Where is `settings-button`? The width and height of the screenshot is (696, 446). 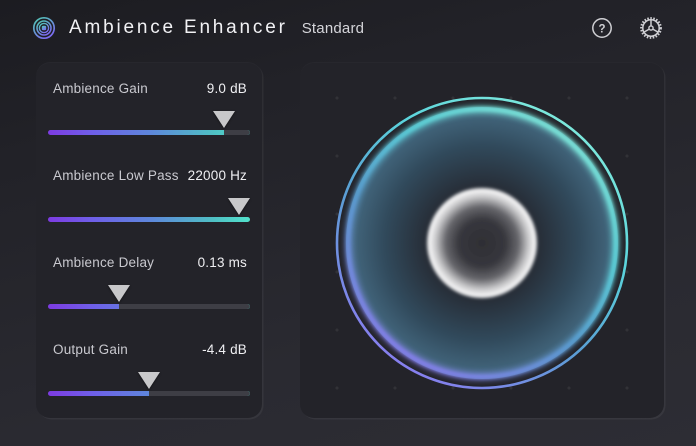
settings-button is located at coordinates (651, 28).